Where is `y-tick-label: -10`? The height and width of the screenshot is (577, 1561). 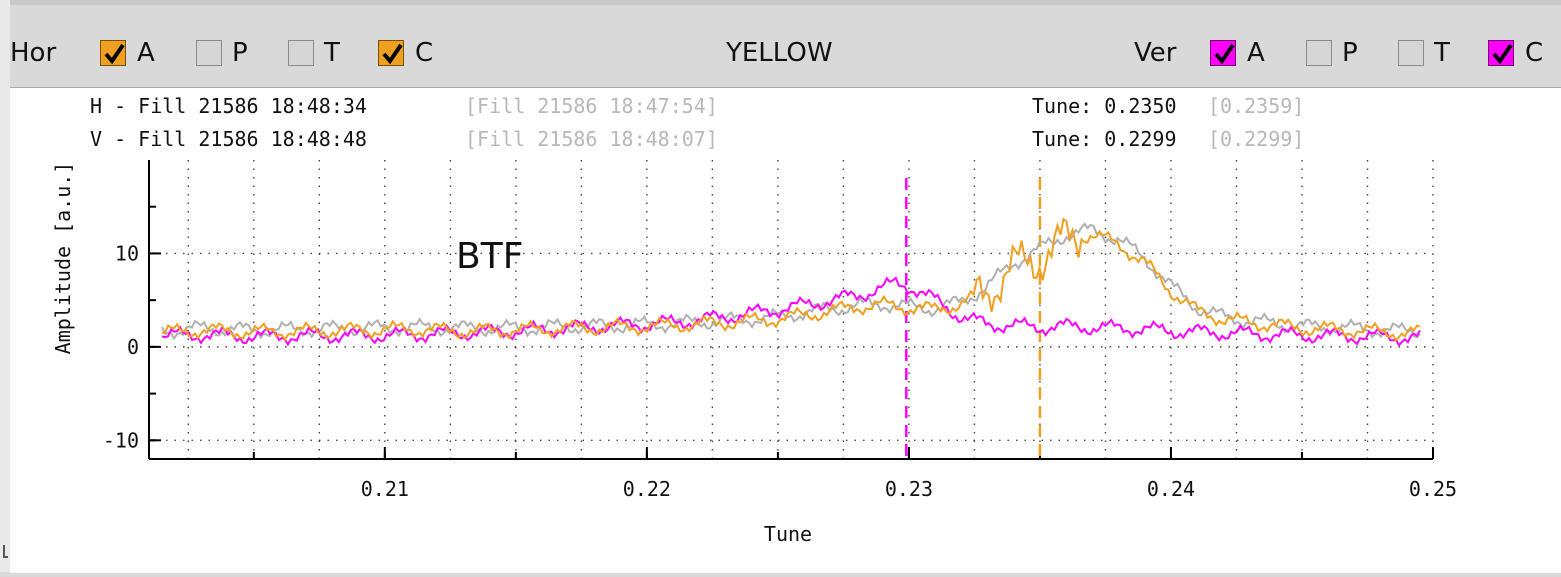 y-tick-label: -10 is located at coordinates (121, 440).